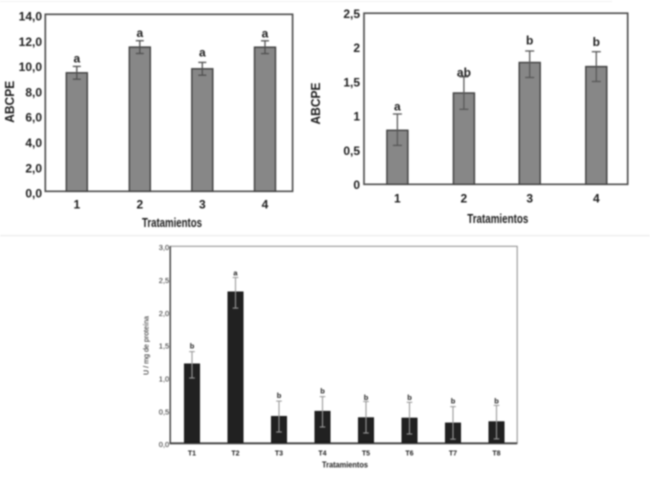  What do you see at coordinates (164, 379) in the screenshot?
I see `svg-text: 1,0` at bounding box center [164, 379].